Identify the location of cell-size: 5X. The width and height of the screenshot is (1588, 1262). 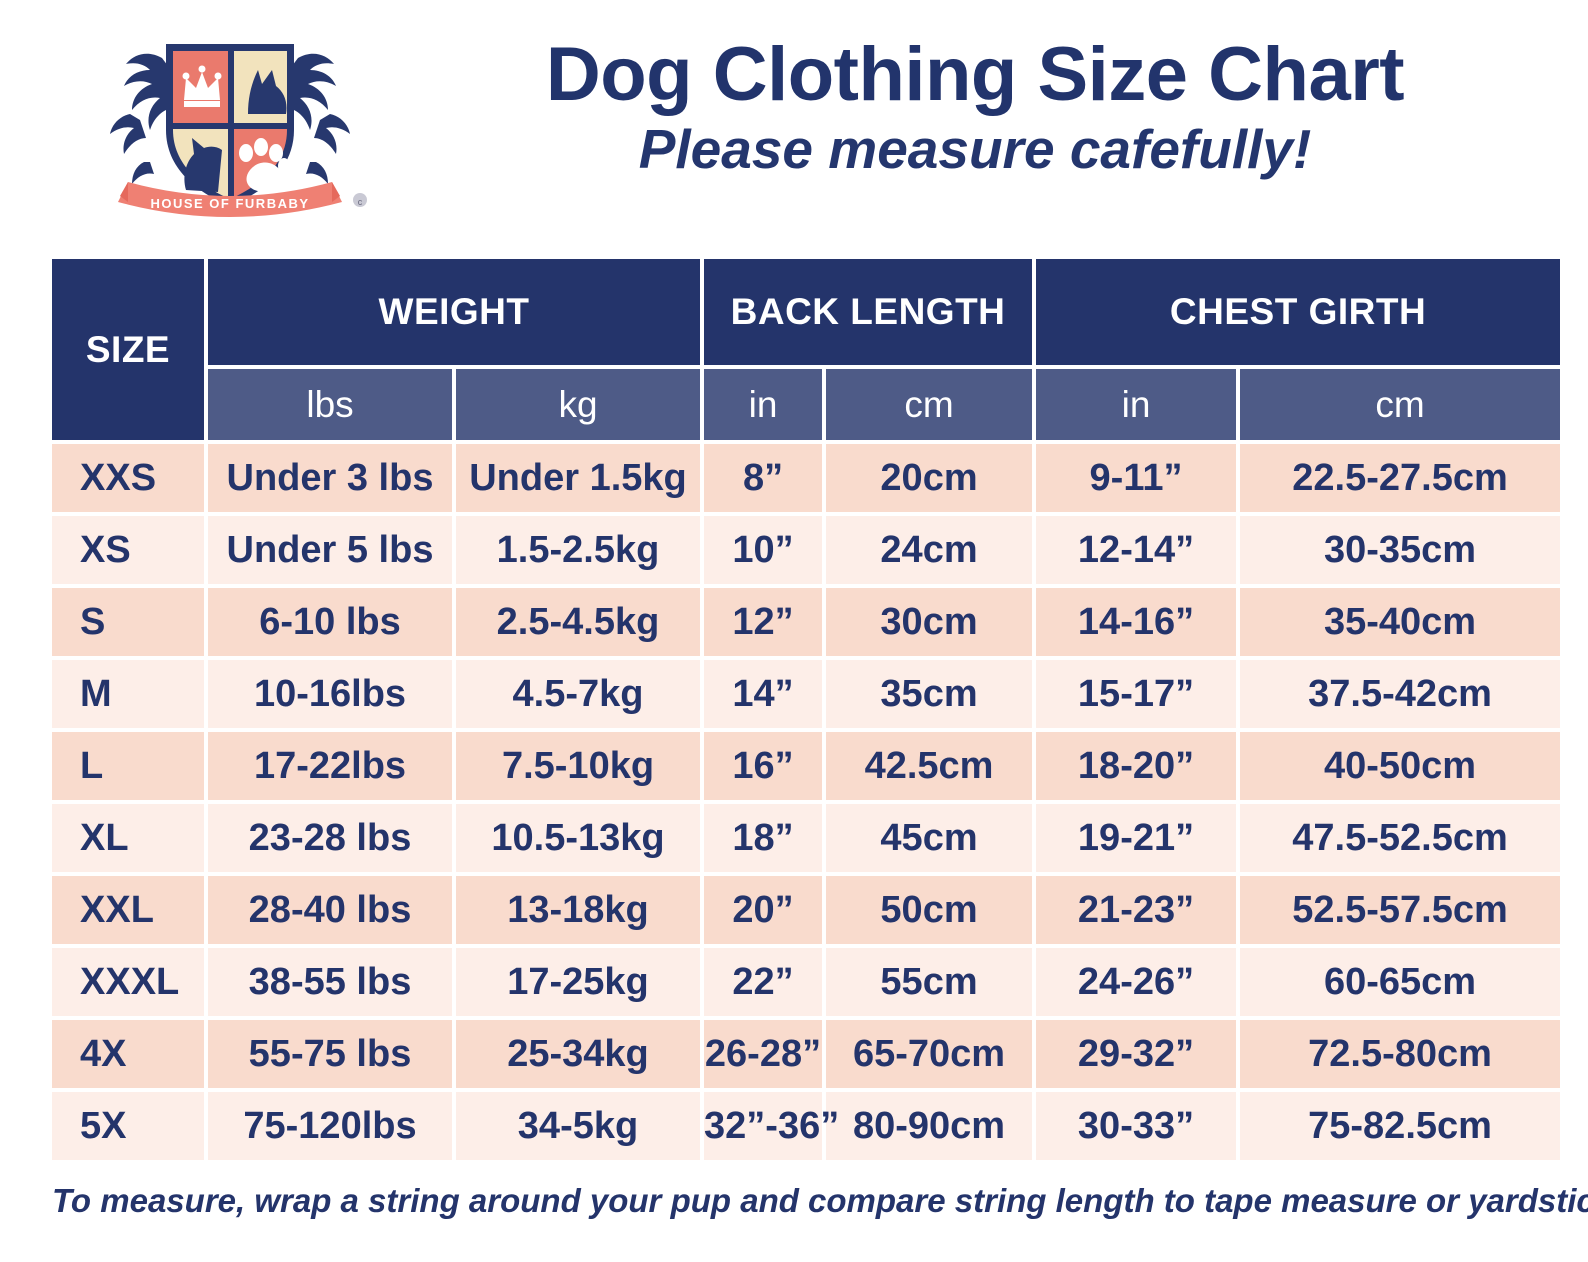
(128, 1126).